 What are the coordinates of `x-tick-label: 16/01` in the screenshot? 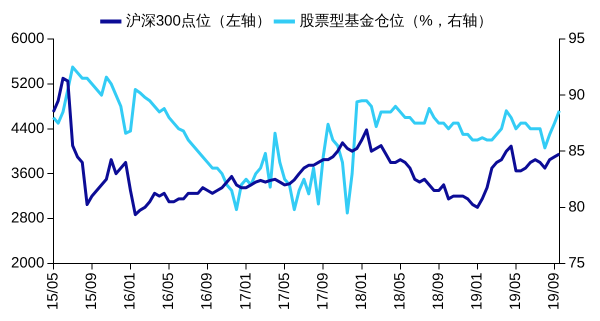 It's located at (130, 291).